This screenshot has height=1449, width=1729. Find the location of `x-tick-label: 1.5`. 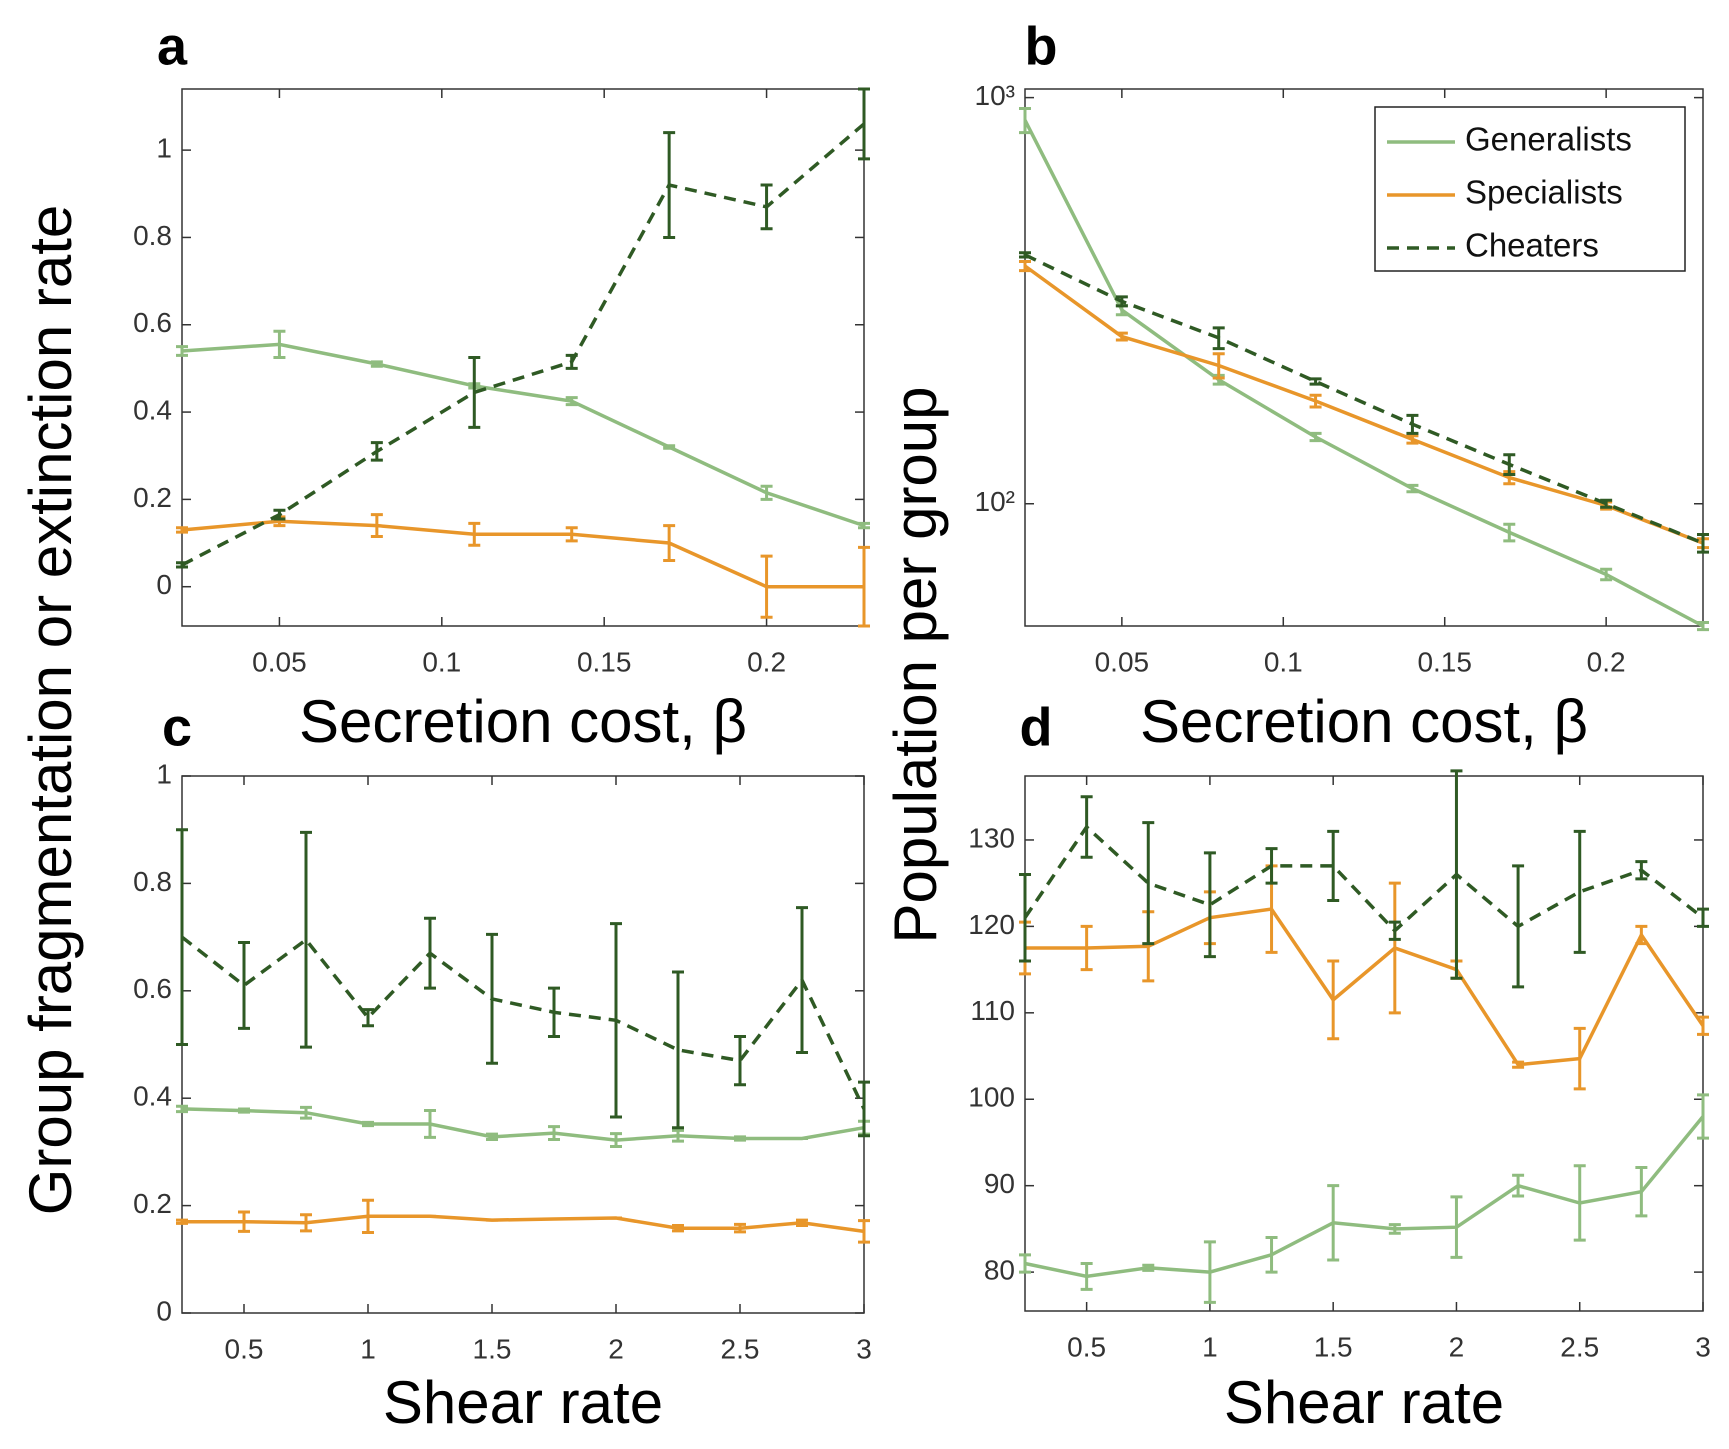

x-tick-label: 1.5 is located at coordinates (1333, 1346).